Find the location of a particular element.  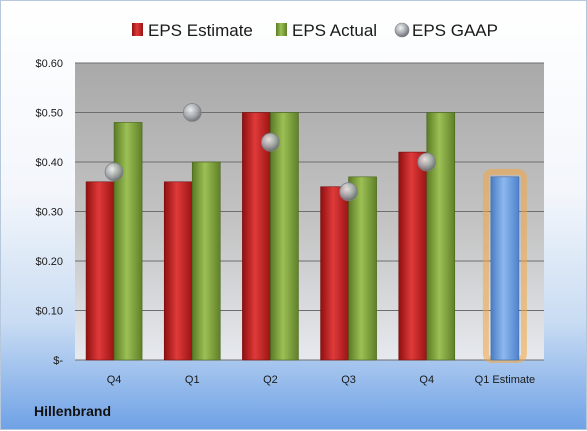

y-axis-labels: $- $0.10 $0.20 $0.30 $0.40 $0.50 $0.60 is located at coordinates (49, 212).